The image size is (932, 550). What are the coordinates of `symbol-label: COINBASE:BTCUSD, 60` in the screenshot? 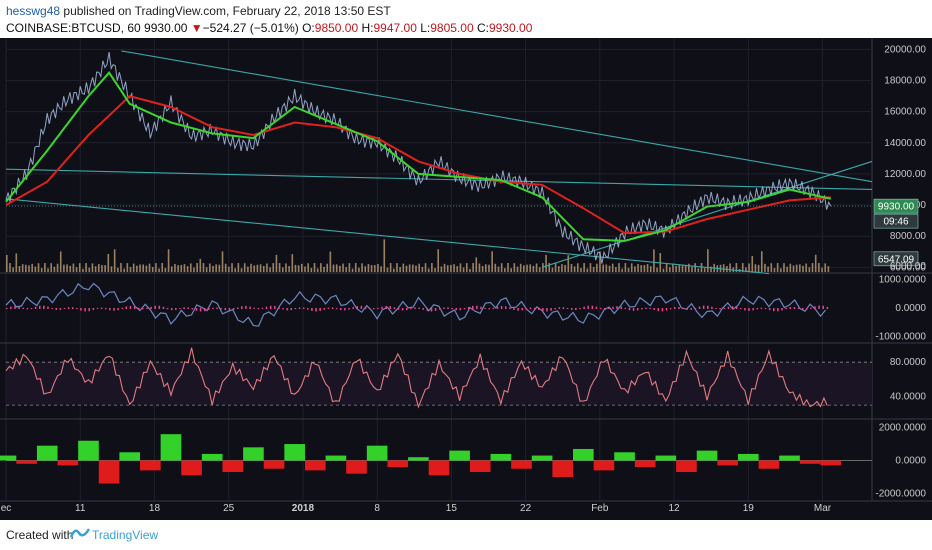 It's located at (73, 28).